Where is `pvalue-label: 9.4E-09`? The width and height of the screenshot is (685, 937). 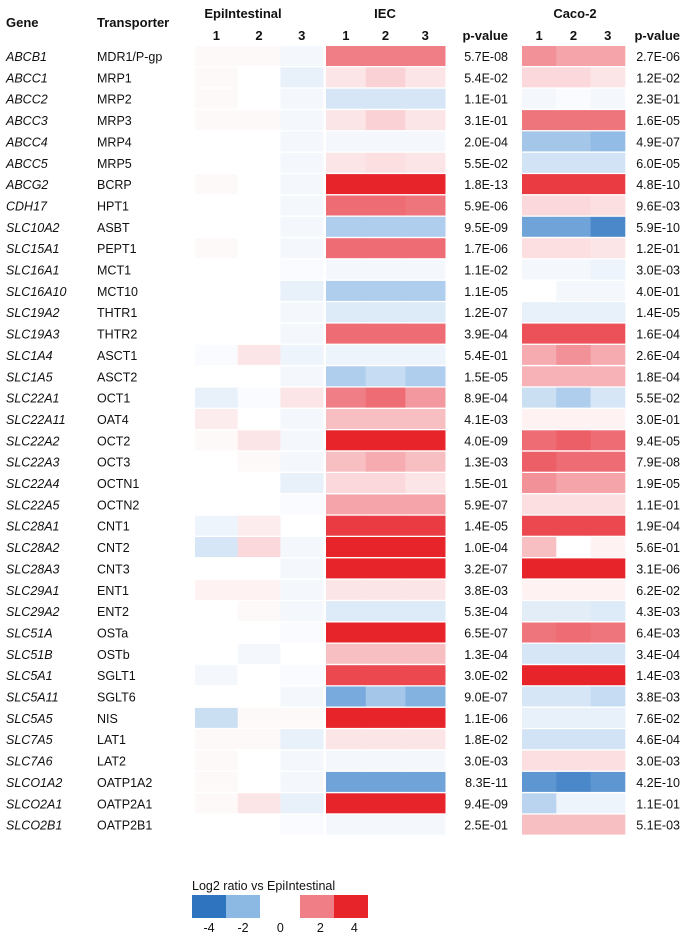
pvalue-label: 9.4E-09 is located at coordinates (486, 804).